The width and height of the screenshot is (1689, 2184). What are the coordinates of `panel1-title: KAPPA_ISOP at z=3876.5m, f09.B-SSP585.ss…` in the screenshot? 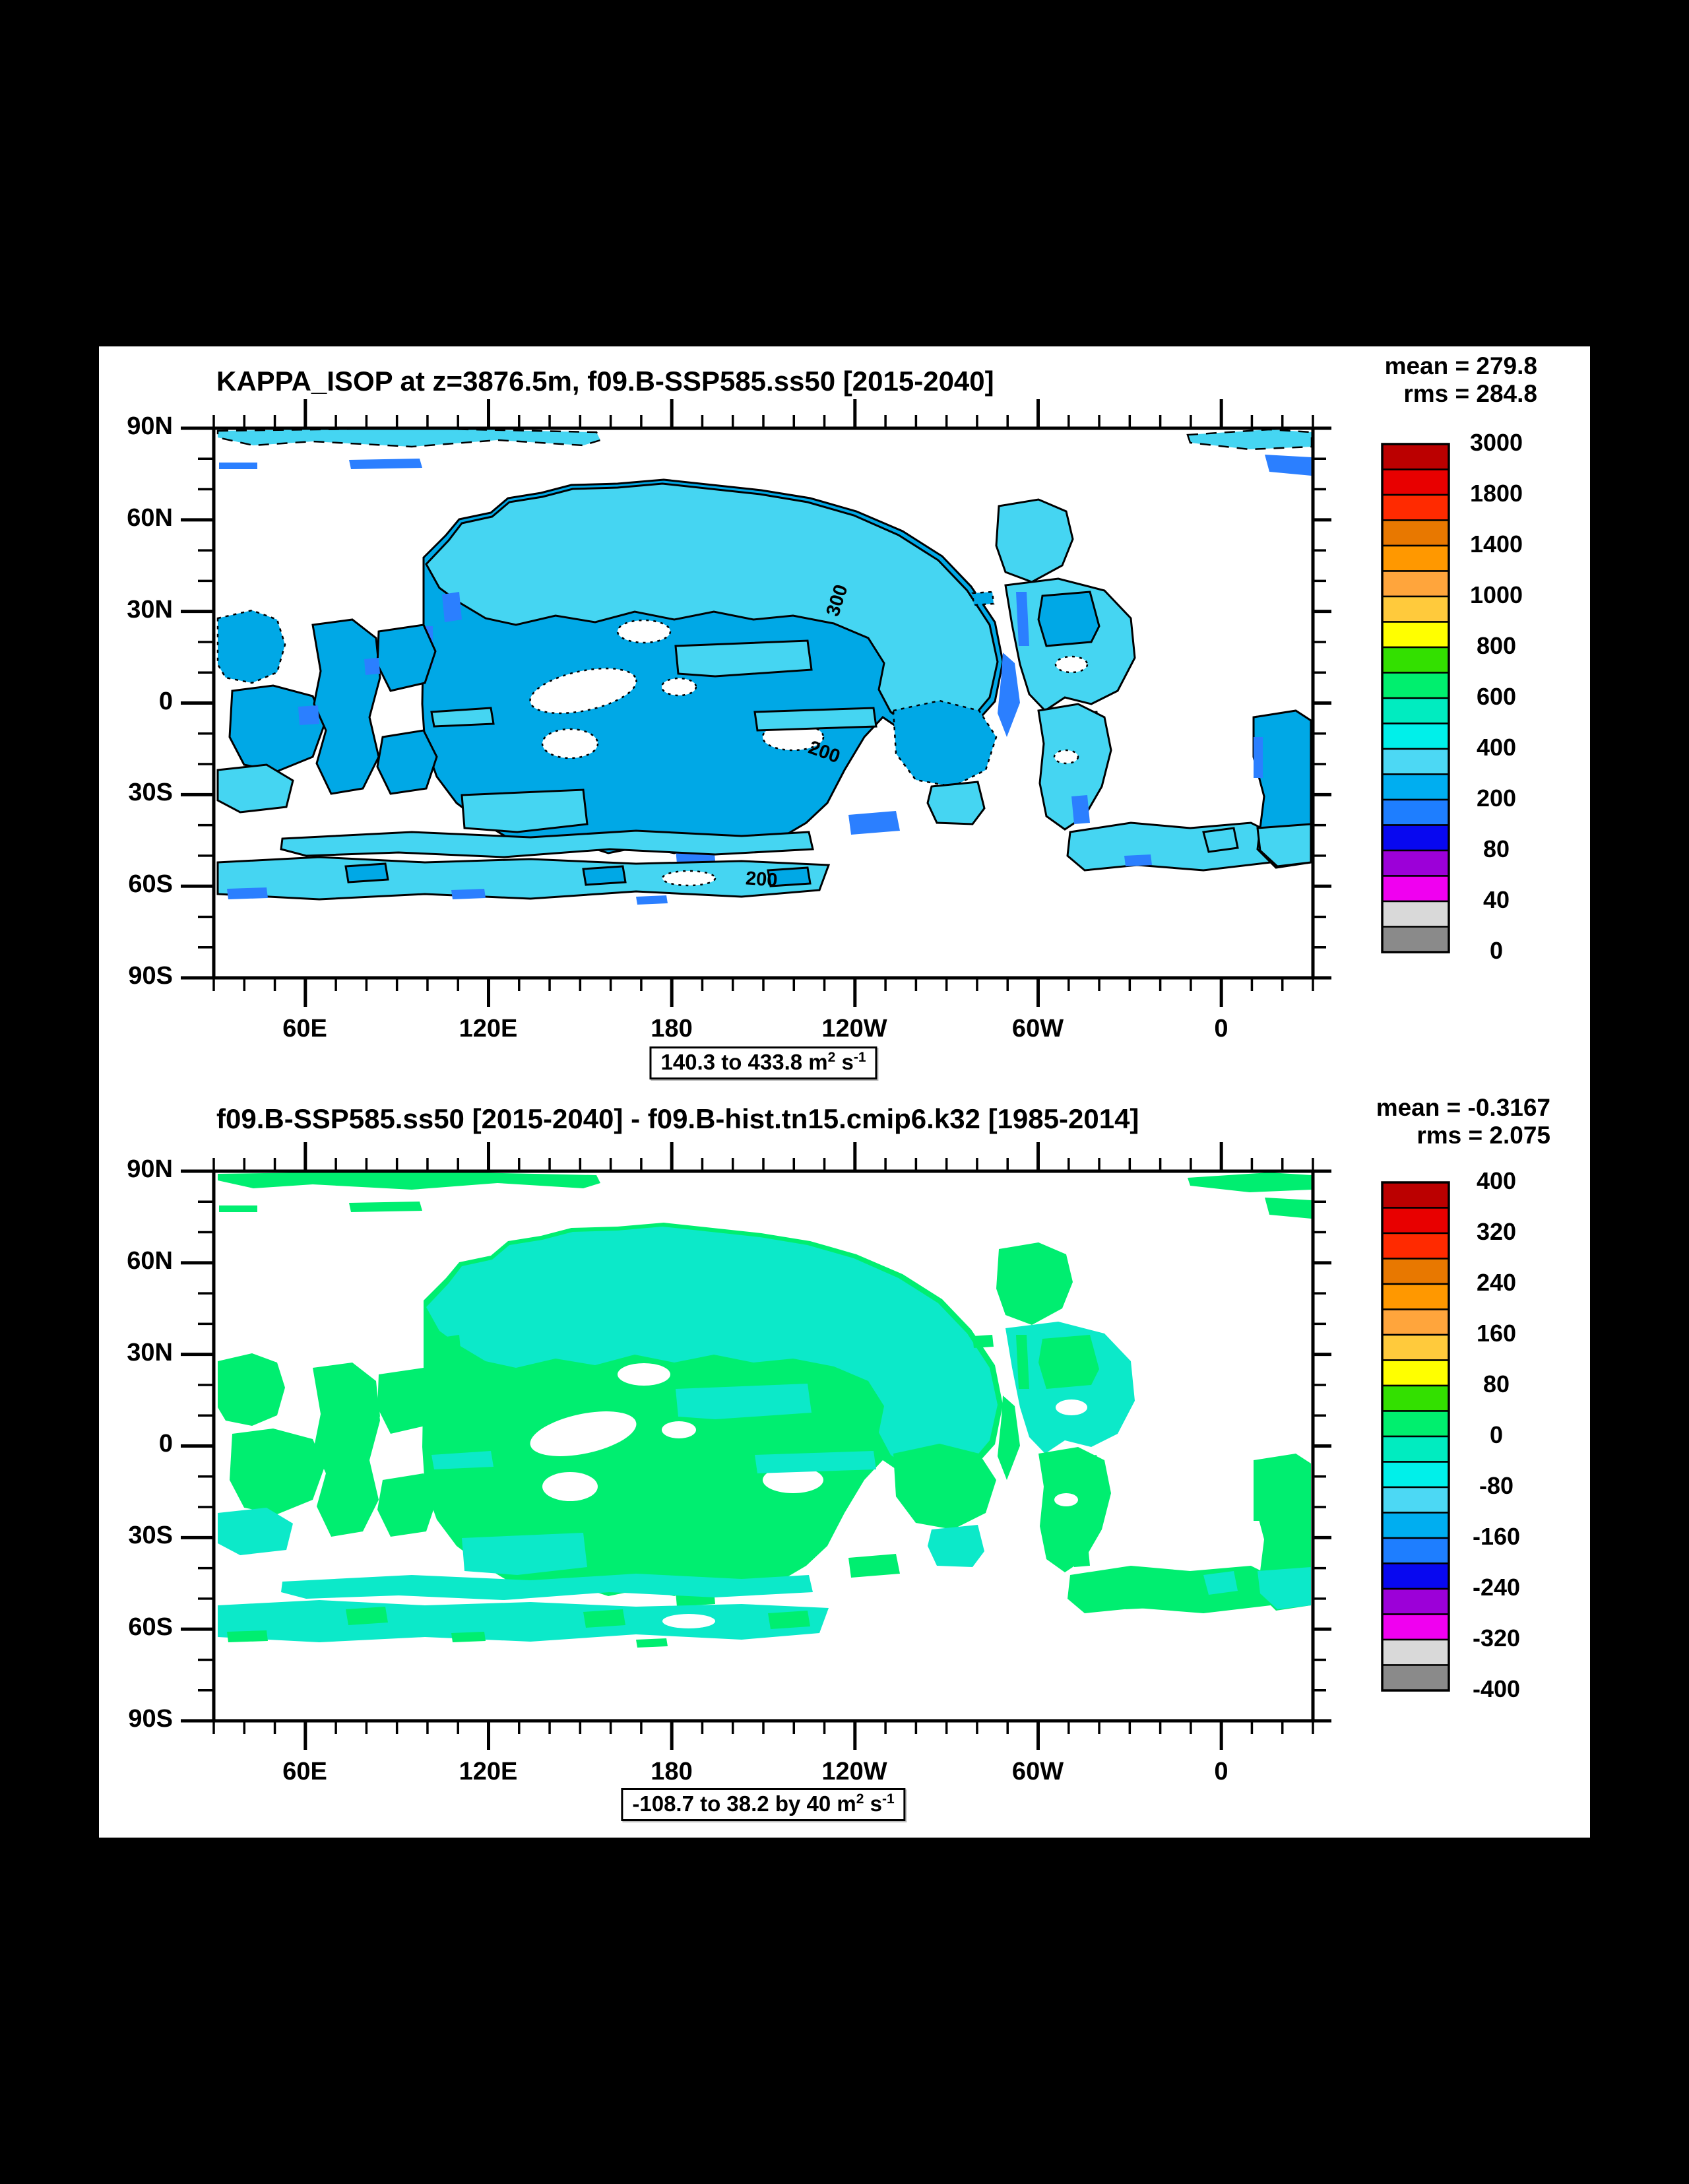 It's located at (605, 381).